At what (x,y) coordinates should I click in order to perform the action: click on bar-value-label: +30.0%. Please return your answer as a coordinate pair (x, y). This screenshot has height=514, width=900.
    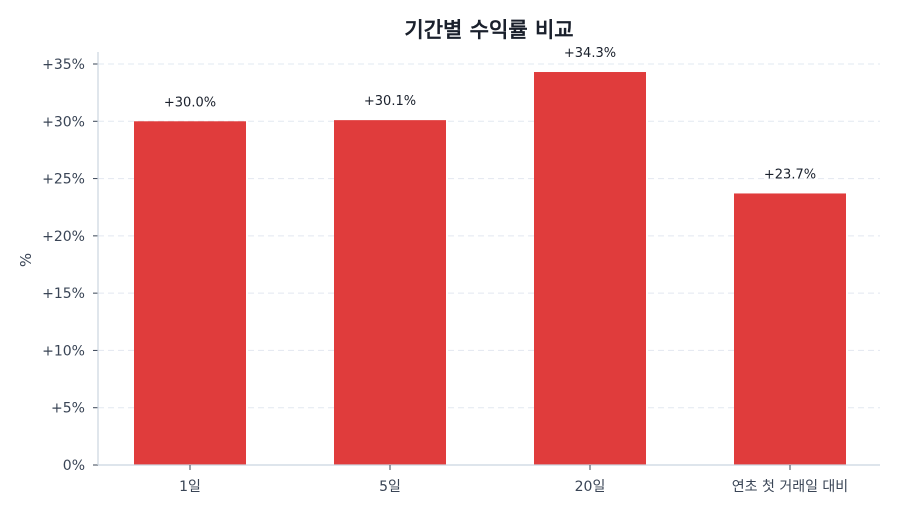
    Looking at the image, I should click on (190, 102).